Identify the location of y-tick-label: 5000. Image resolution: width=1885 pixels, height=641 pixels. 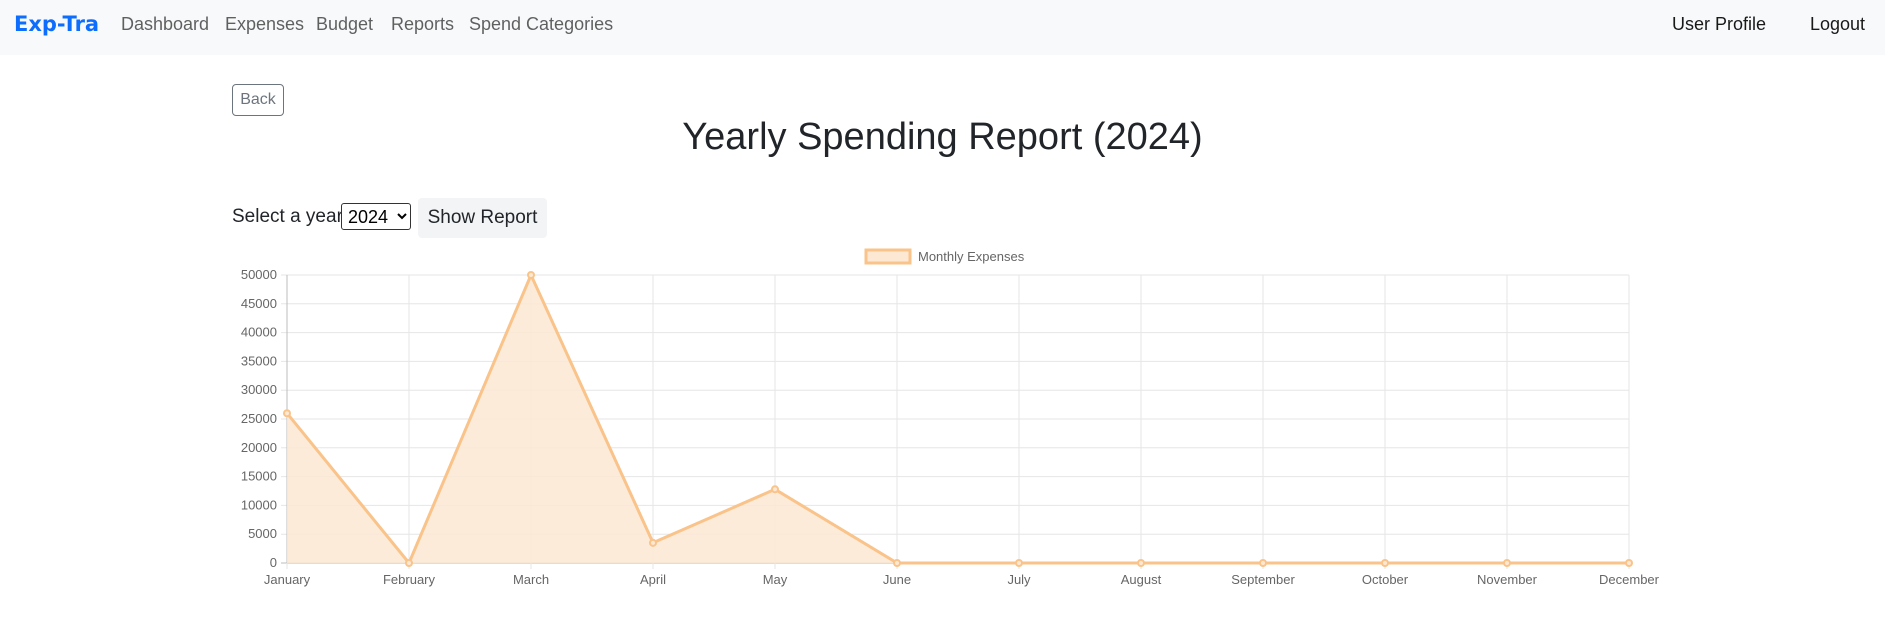
(262, 533).